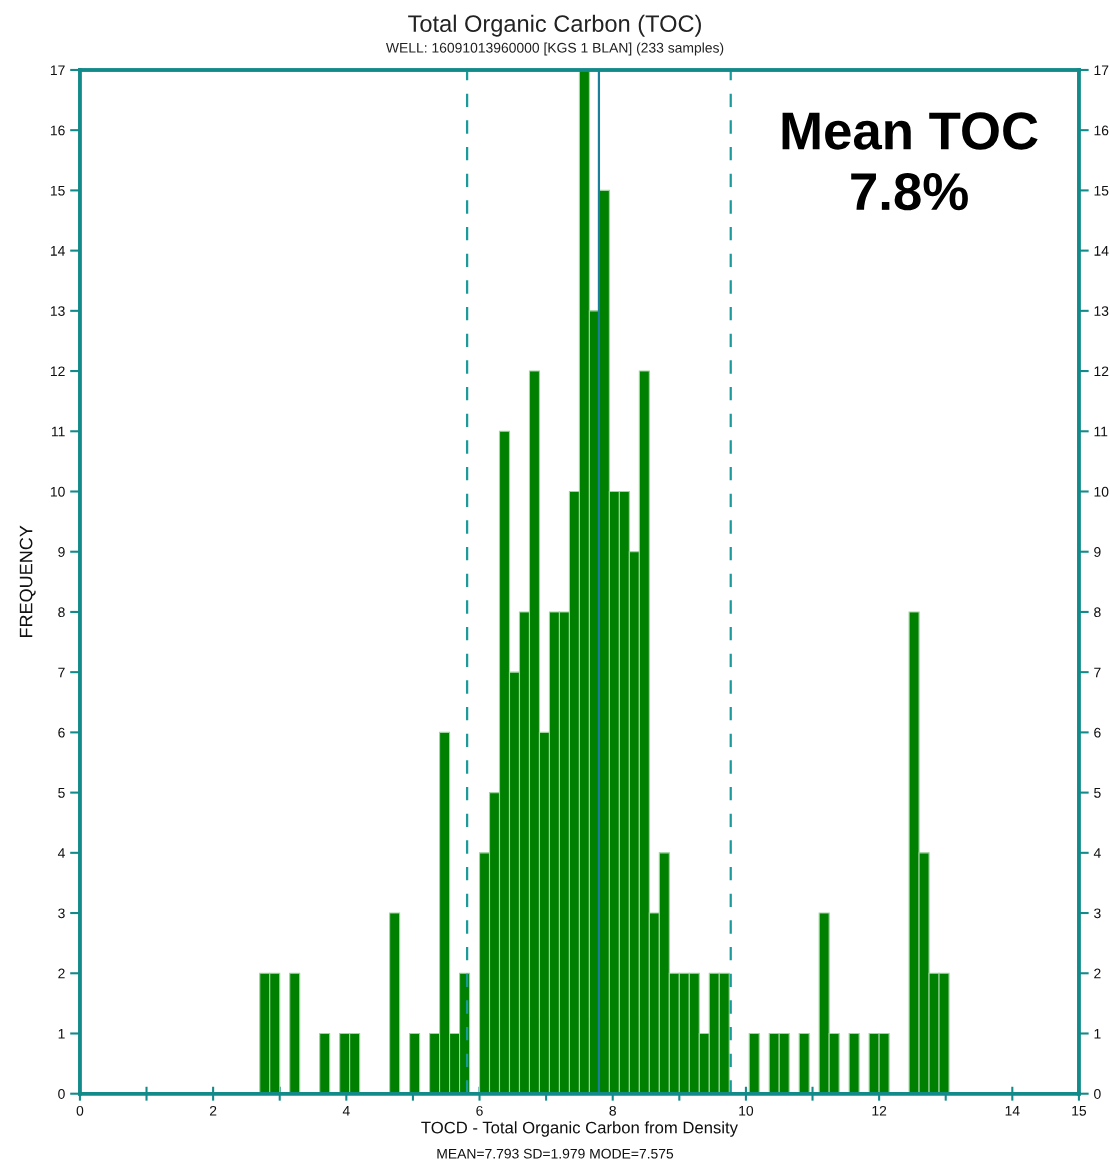 The width and height of the screenshot is (1110, 1166). Describe the element at coordinates (1101, 371) in the screenshot. I see `y2-tick-label: 12` at that location.